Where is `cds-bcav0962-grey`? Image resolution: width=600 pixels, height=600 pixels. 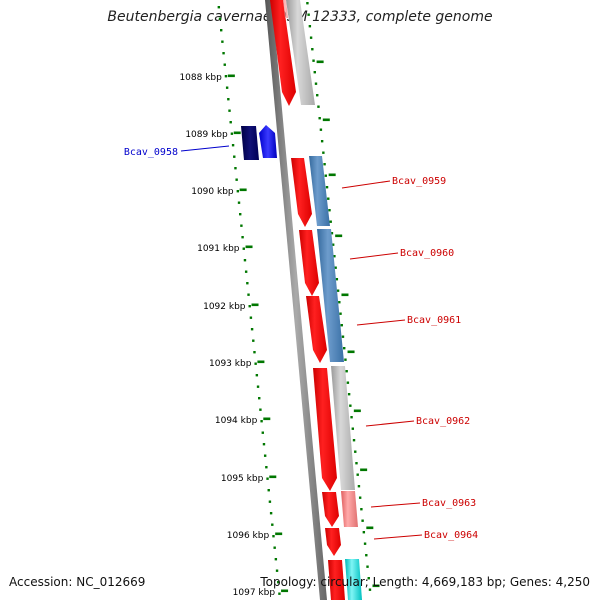 cds-bcav0962-grey is located at coordinates (343, 428).